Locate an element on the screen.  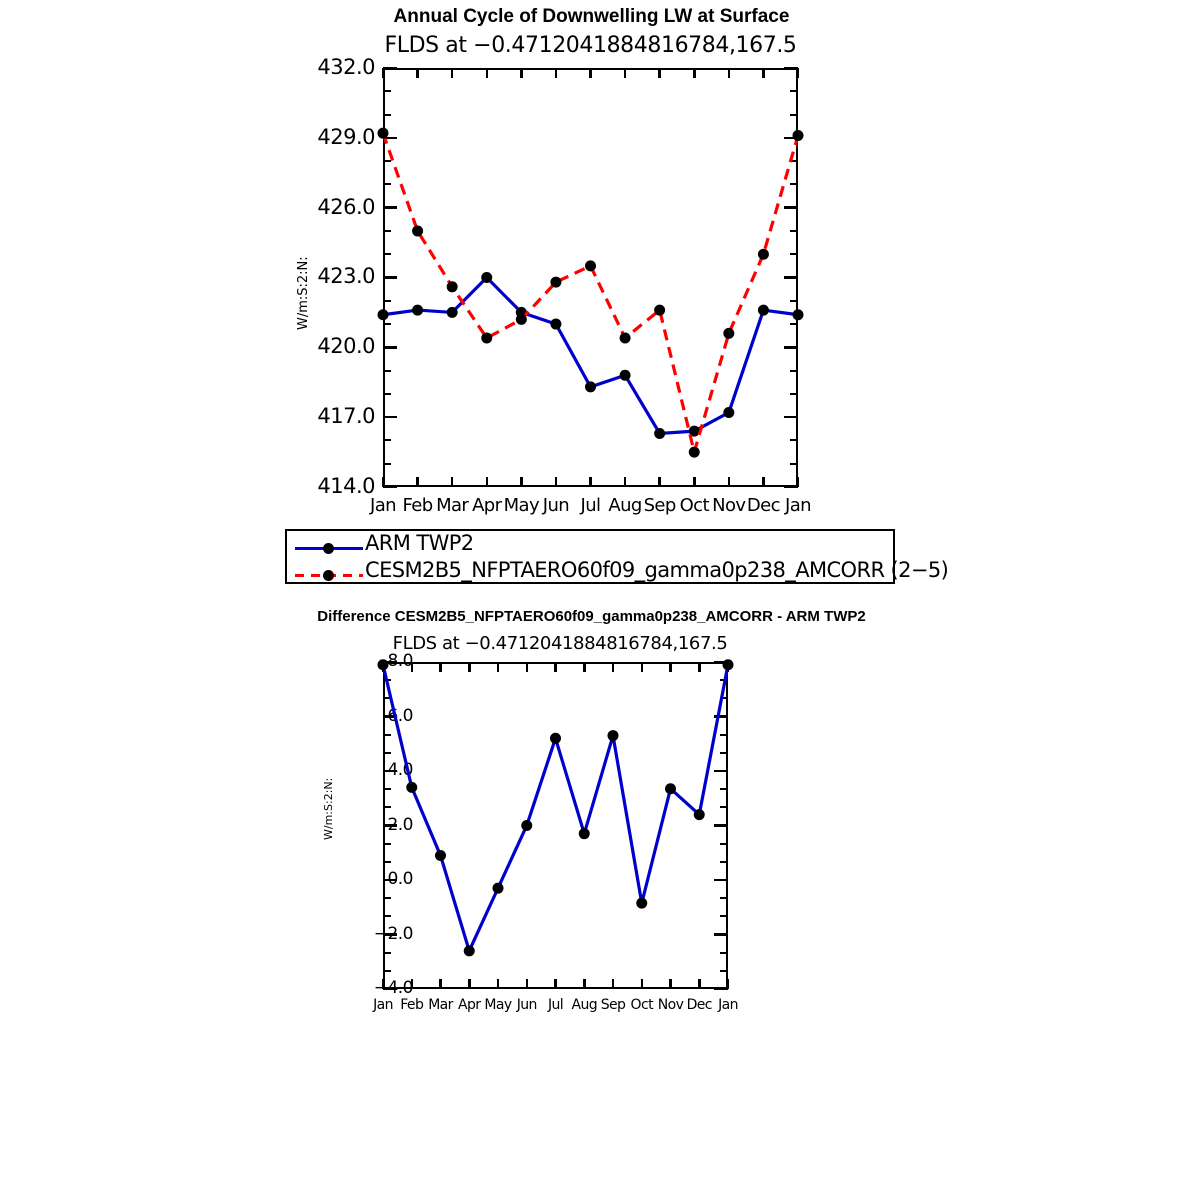
bottom-chart-plot-area is located at coordinates (555, 825).